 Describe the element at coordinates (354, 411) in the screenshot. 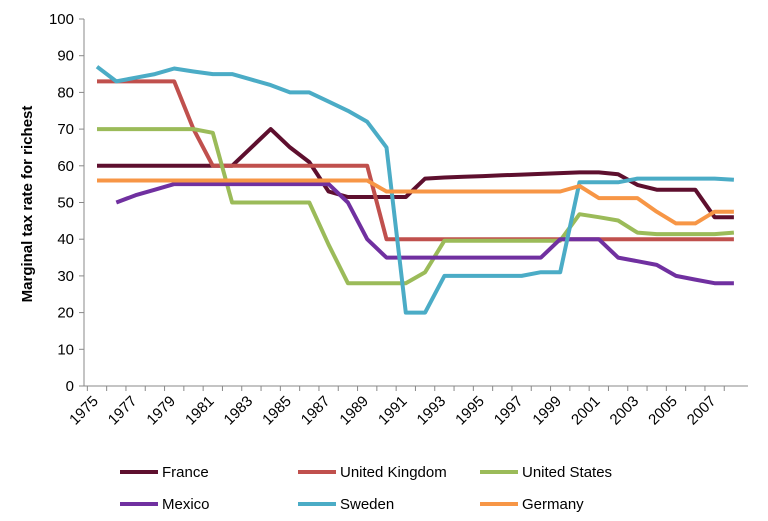

I see `x-tick-label: 1989` at that location.